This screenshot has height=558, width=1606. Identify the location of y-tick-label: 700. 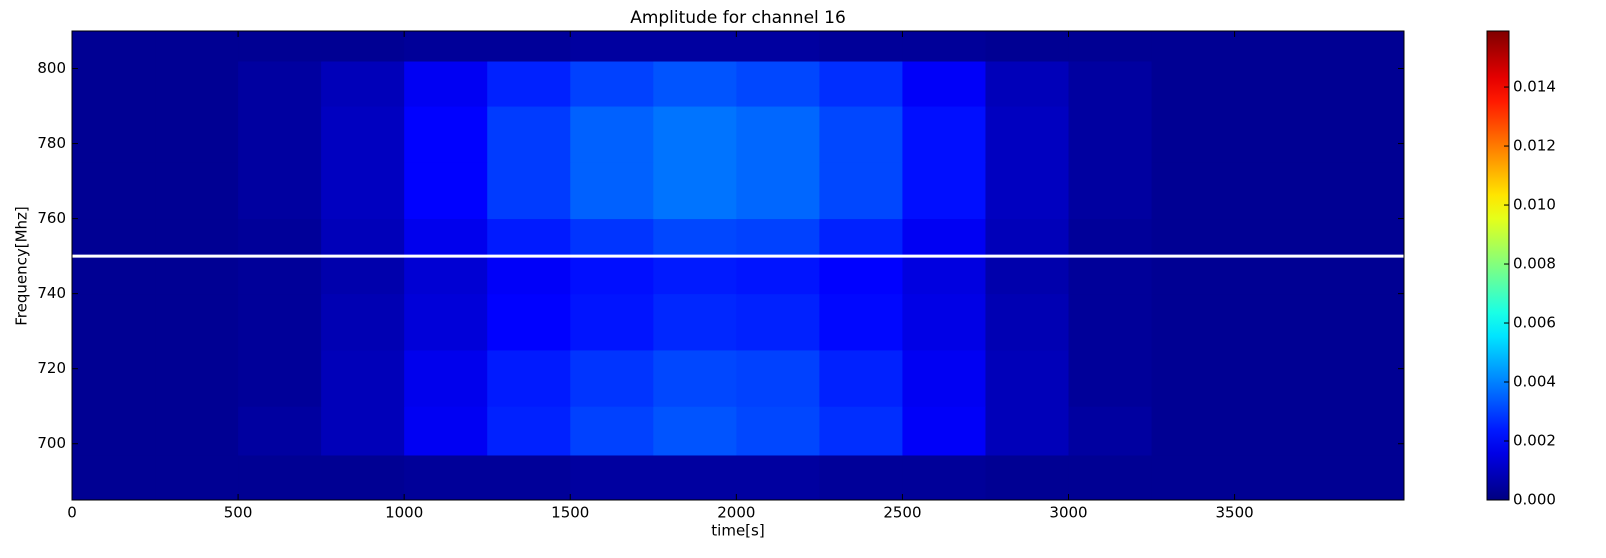
(51, 443).